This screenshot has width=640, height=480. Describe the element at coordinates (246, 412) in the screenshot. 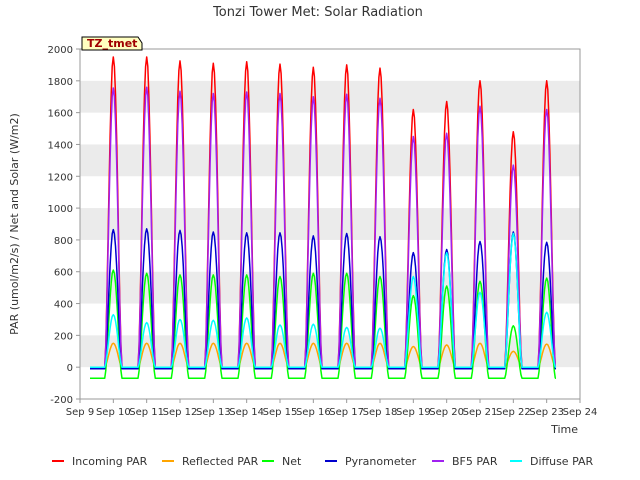

I see `x-tick-label: Sep 14` at that location.